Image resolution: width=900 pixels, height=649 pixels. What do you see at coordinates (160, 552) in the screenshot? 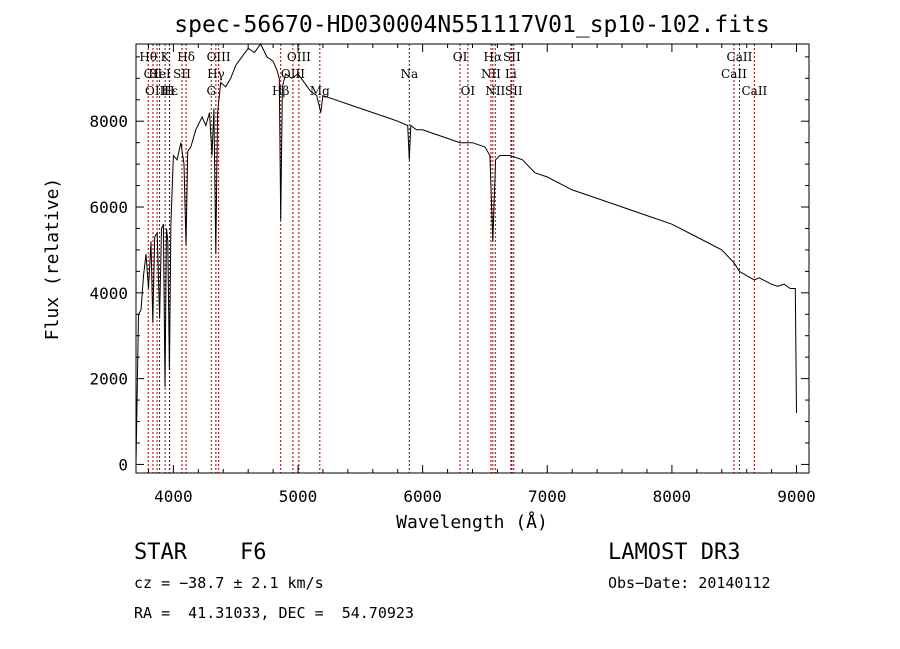
I see `object-class: STAR` at bounding box center [160, 552].